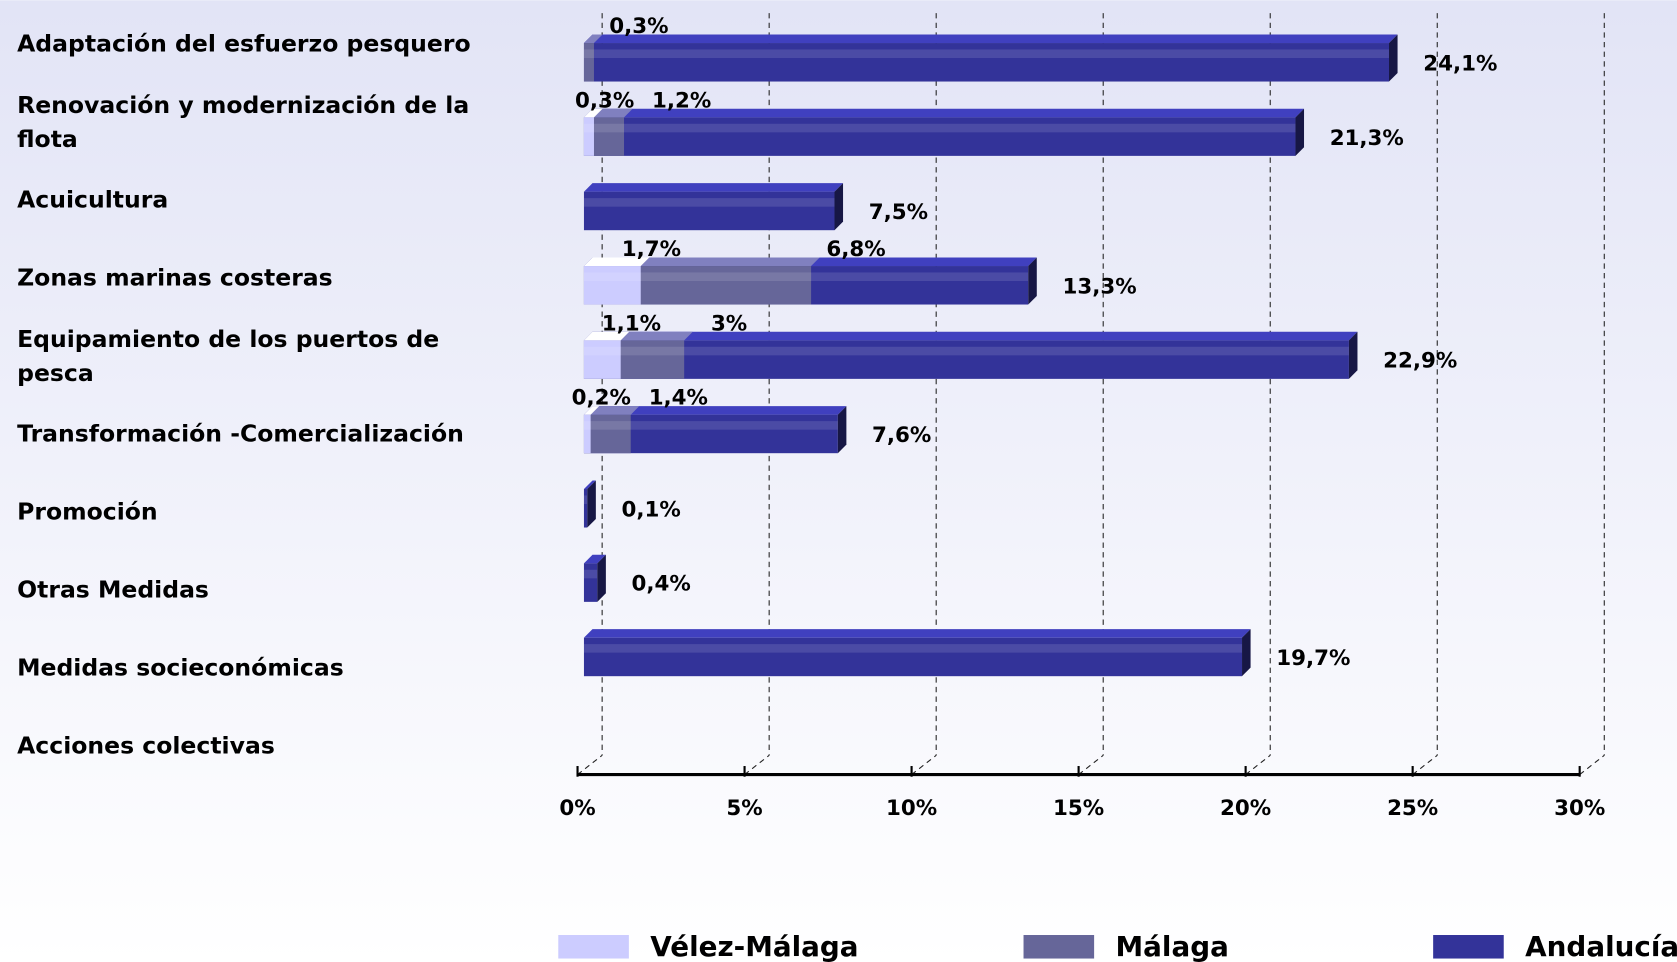  What do you see at coordinates (855, 249) in the screenshot?
I see `value-label: 6,8%` at bounding box center [855, 249].